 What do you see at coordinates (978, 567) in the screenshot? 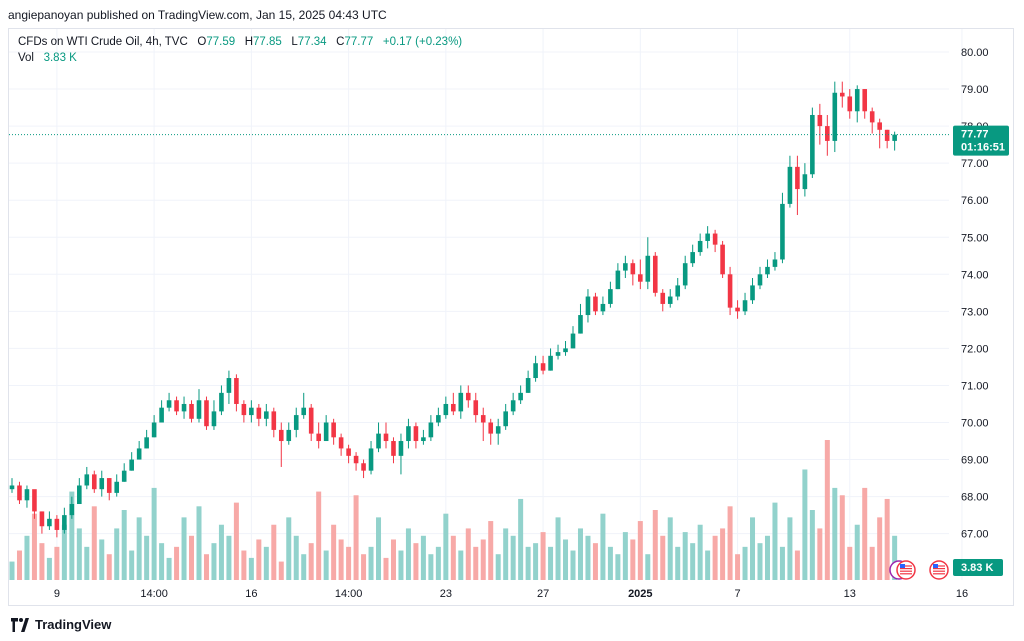
I see `volume-tag` at bounding box center [978, 567].